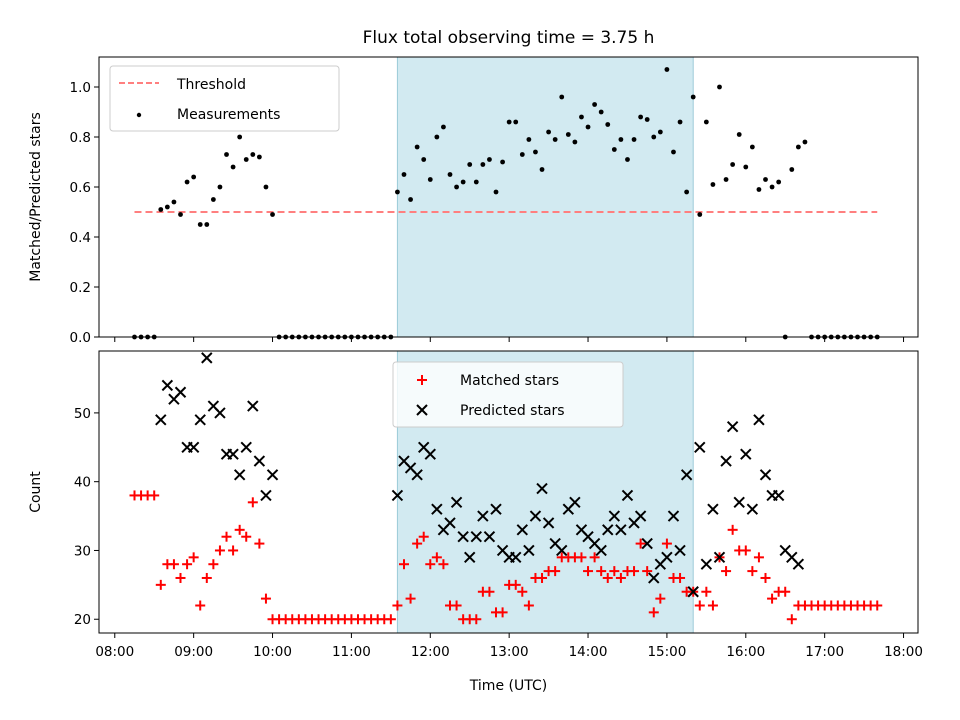  I want to click on y-tick-label: 40, so click(82, 483).